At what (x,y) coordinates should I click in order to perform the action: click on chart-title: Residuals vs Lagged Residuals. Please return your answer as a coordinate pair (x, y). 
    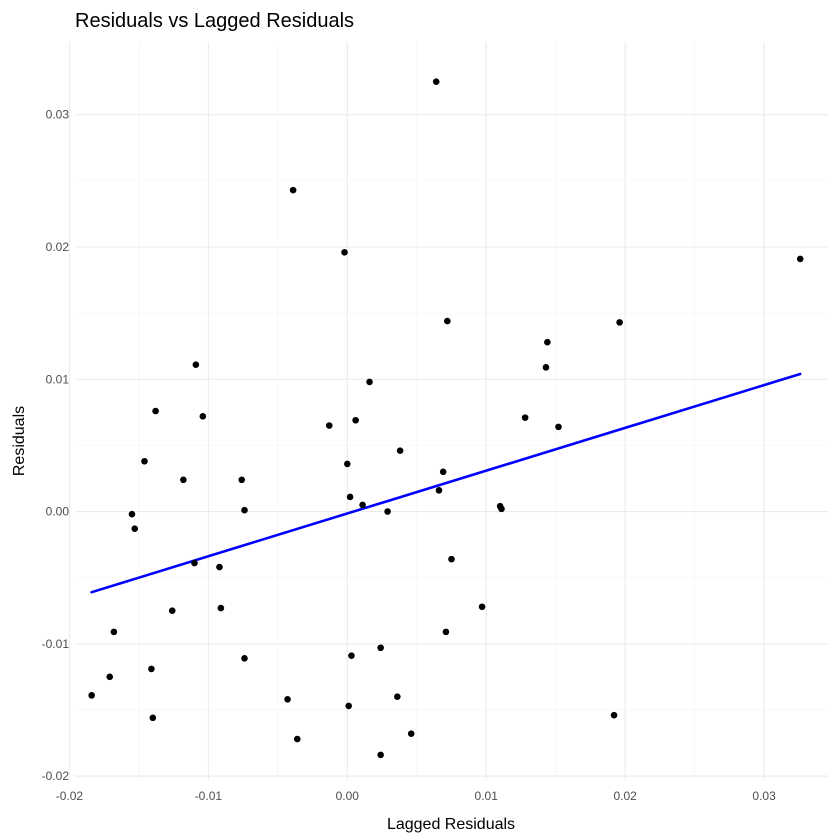
    Looking at the image, I should click on (214, 21).